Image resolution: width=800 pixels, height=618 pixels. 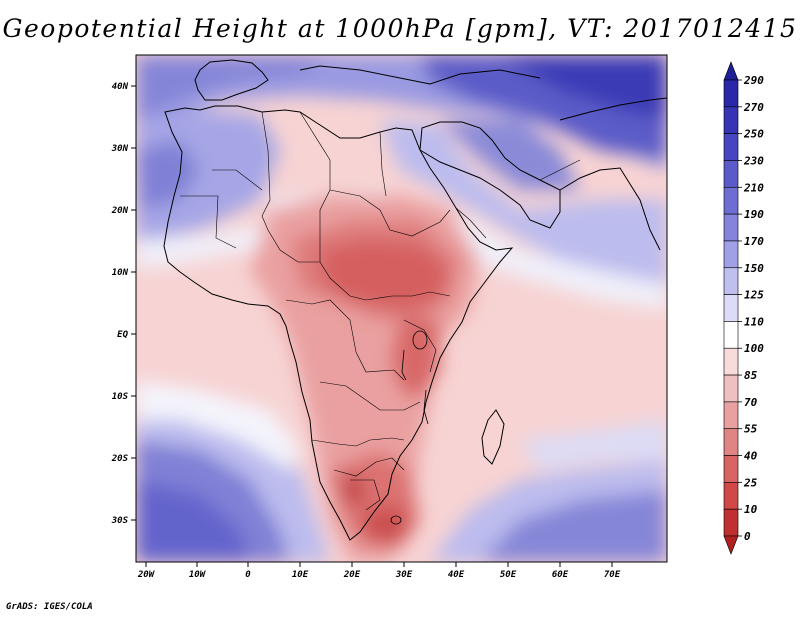 What do you see at coordinates (300, 575) in the screenshot?
I see `lon-label: 10E` at bounding box center [300, 575].